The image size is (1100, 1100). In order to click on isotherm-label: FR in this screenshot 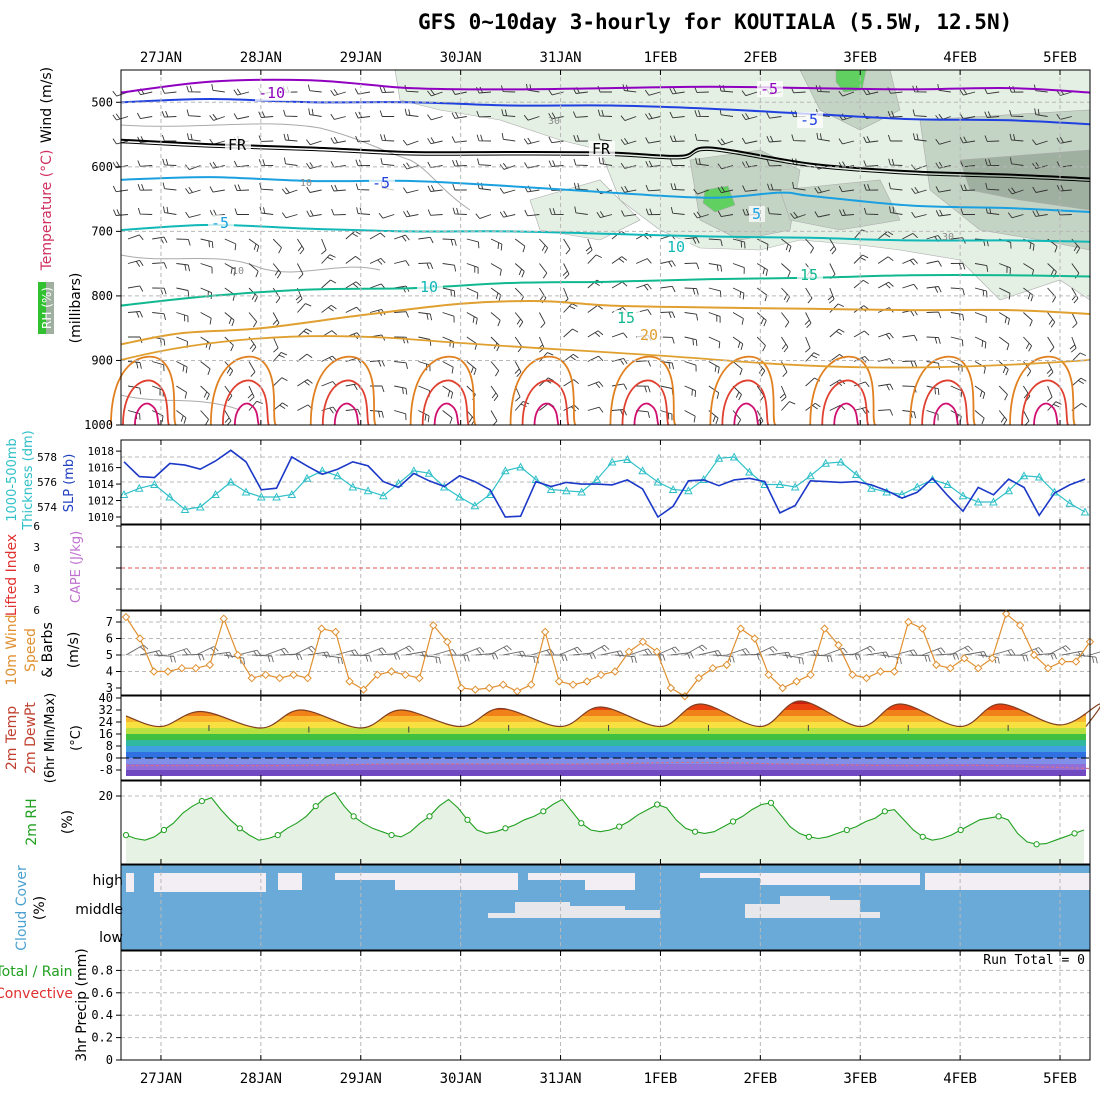, I will do `click(601, 149)`.